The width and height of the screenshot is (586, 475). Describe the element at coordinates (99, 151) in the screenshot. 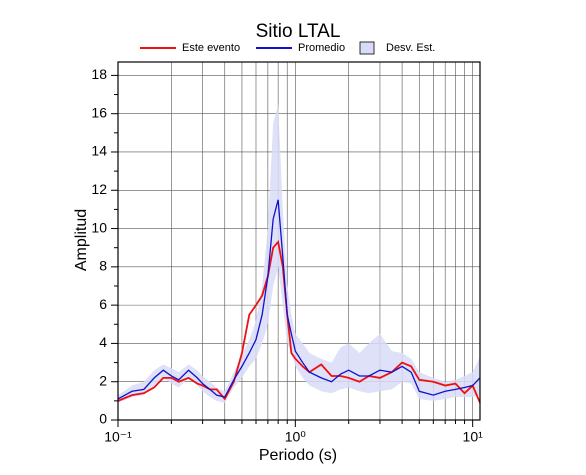

I see `y-tick-label: 14` at that location.